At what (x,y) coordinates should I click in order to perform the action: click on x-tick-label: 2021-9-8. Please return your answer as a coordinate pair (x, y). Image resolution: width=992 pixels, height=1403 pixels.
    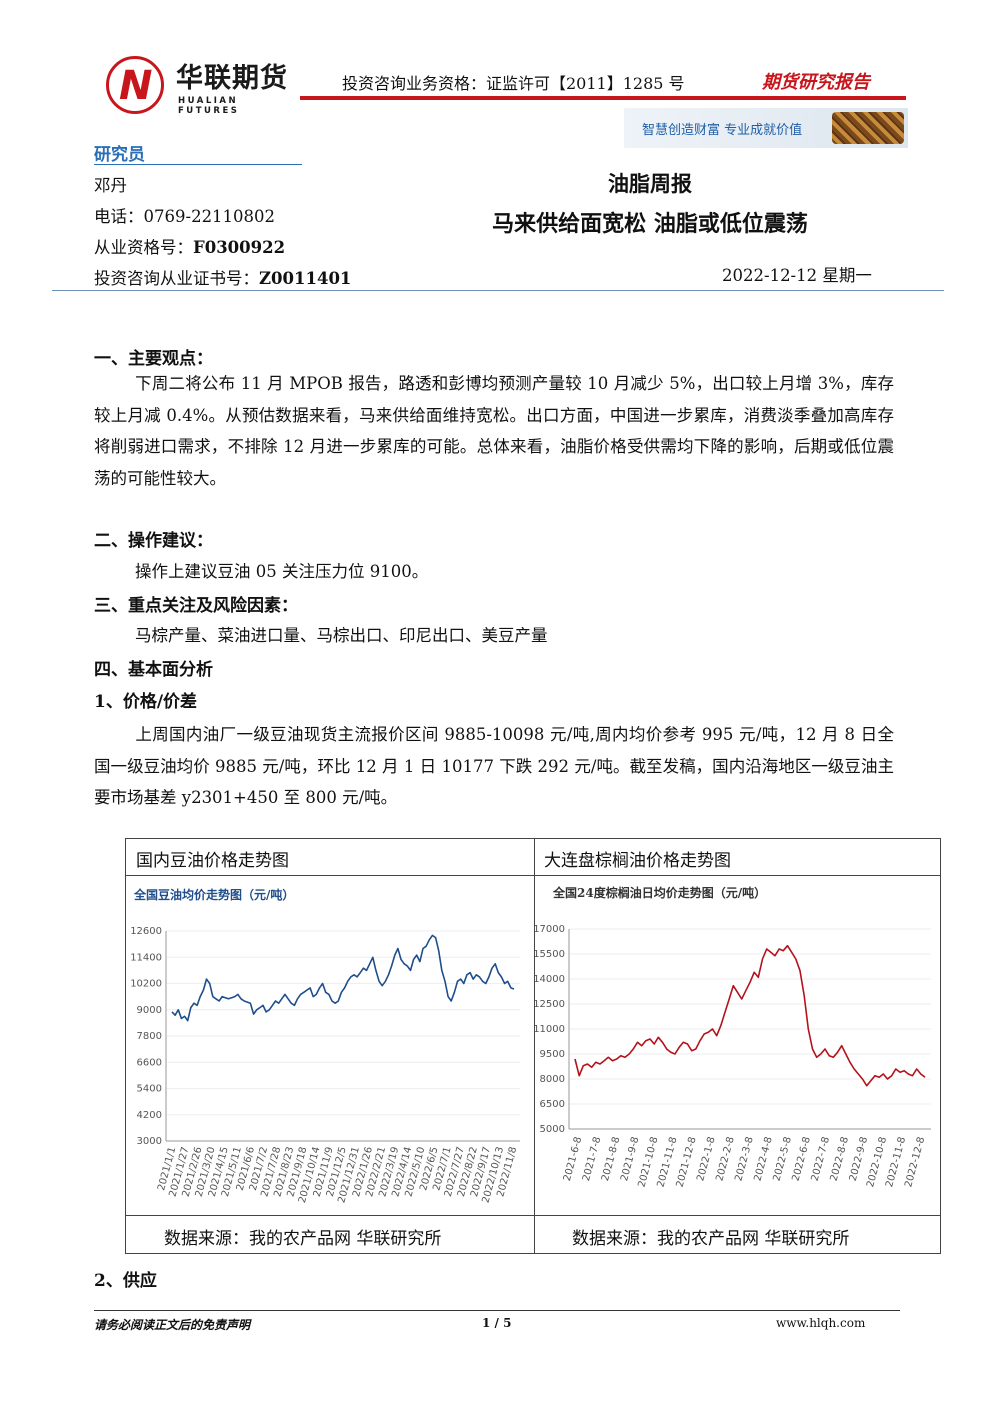
    Looking at the image, I should click on (630, 1159).